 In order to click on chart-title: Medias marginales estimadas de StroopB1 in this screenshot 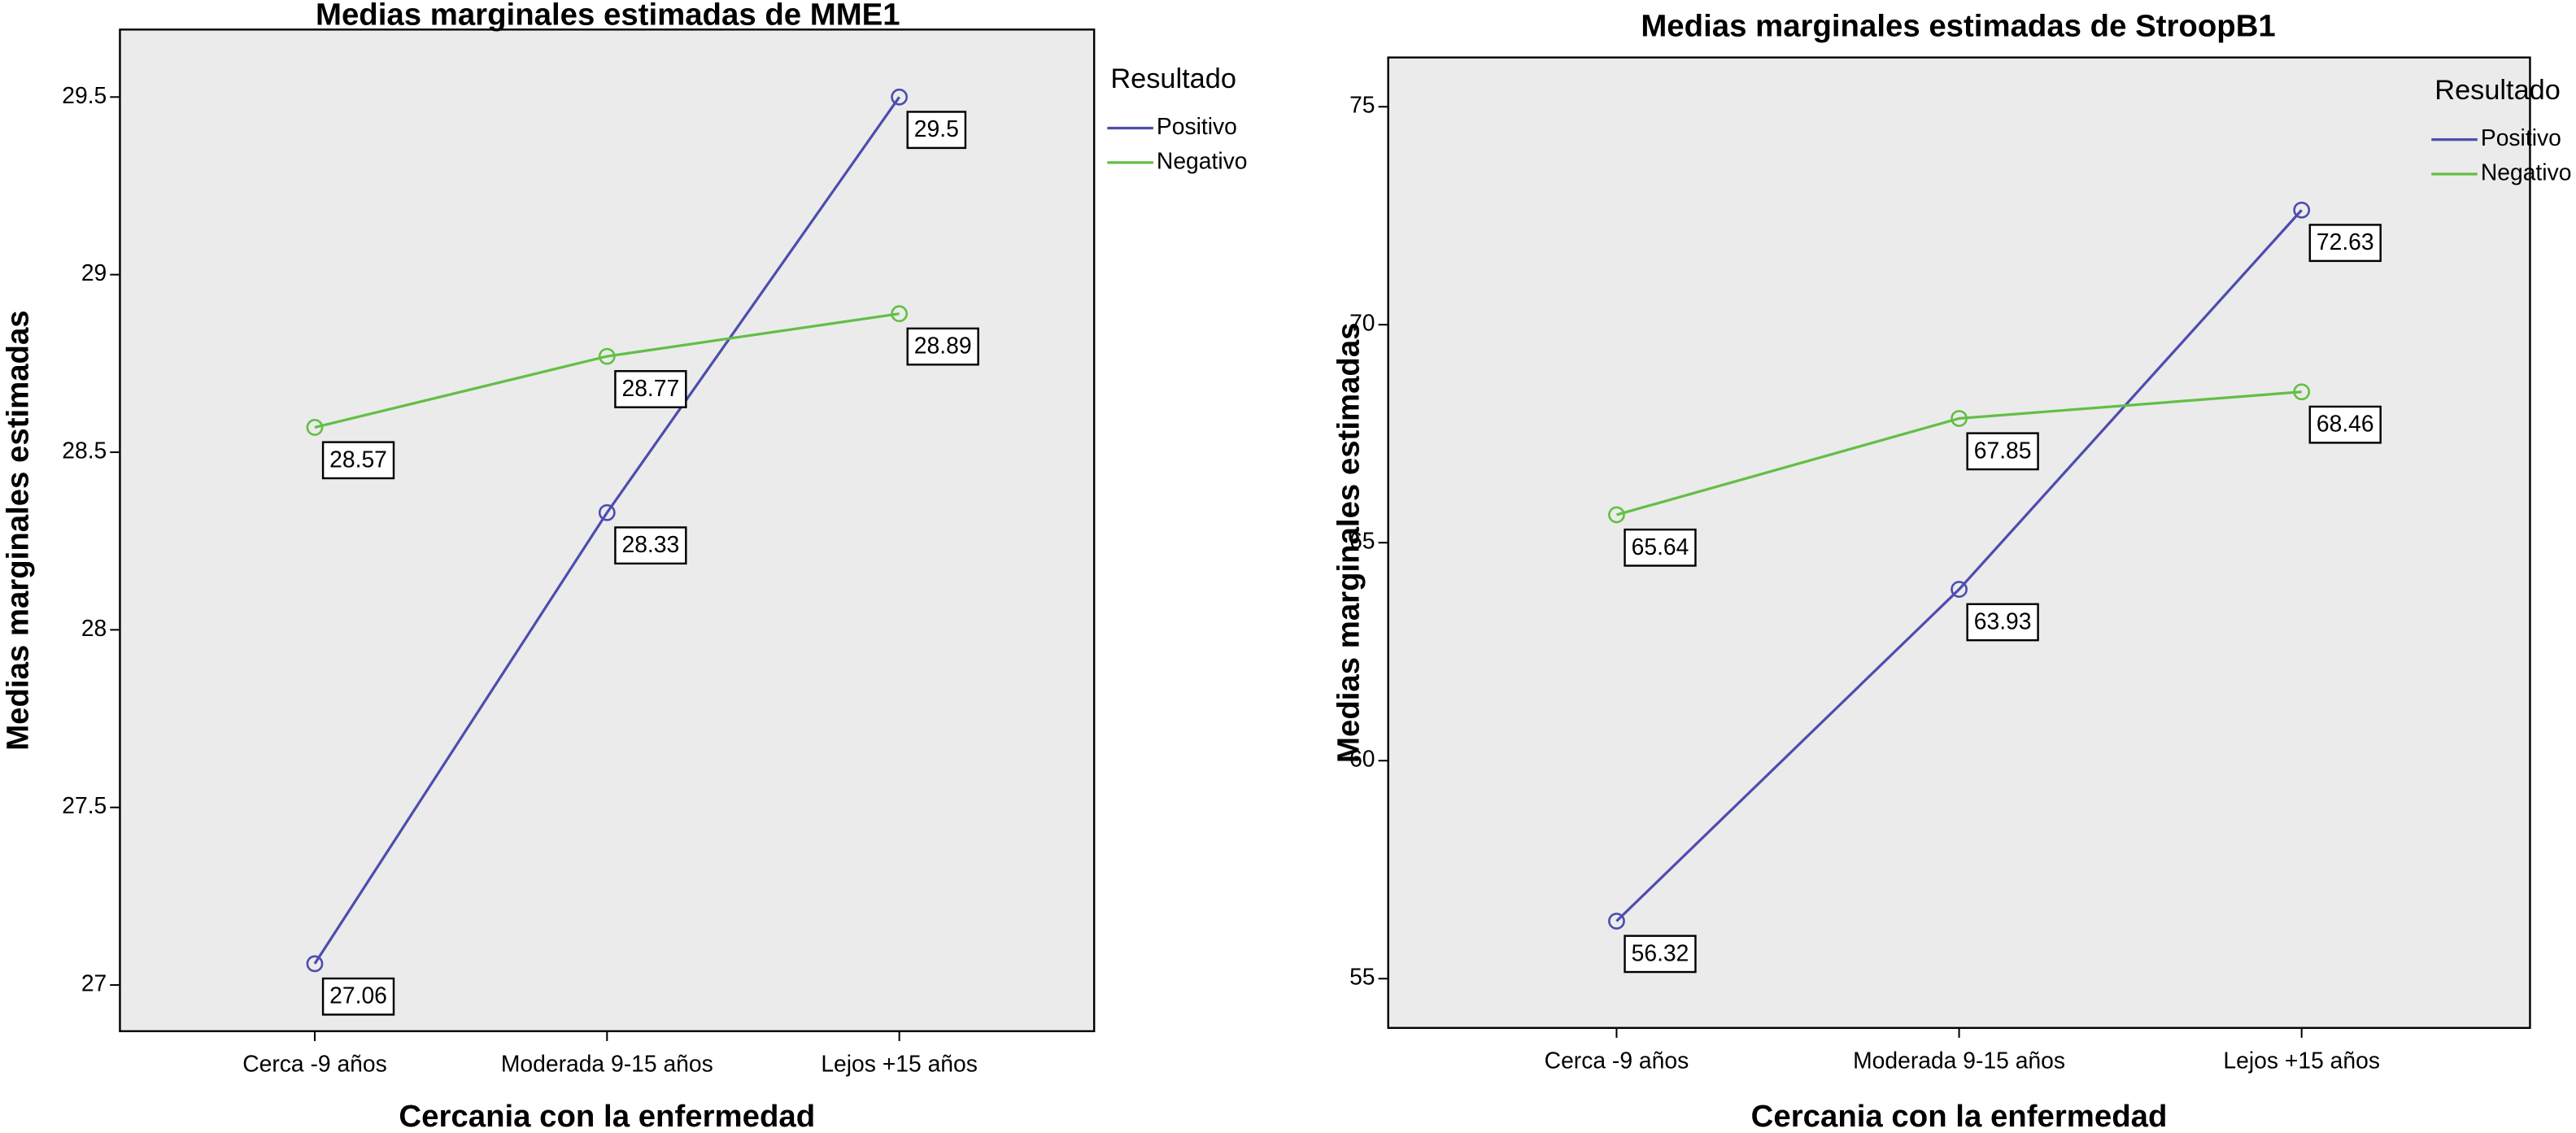, I will do `click(1958, 25)`.